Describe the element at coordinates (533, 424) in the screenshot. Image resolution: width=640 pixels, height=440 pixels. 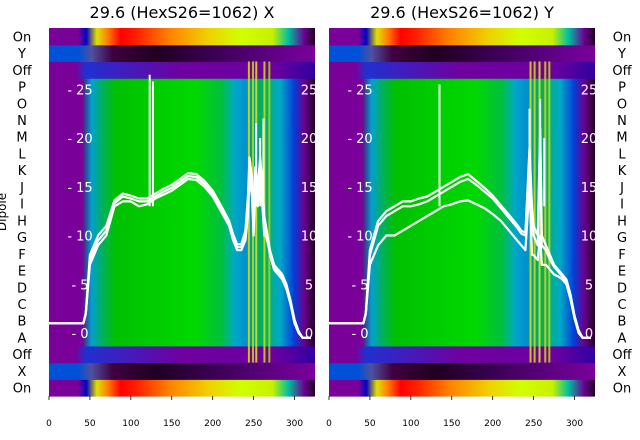
I see `x-tick-label-250: 250` at that location.